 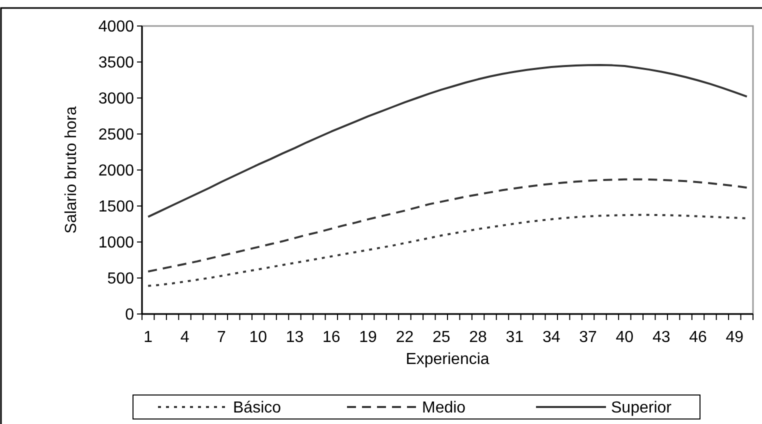 What do you see at coordinates (116, 135) in the screenshot?
I see `y-tick-label: 2500` at bounding box center [116, 135].